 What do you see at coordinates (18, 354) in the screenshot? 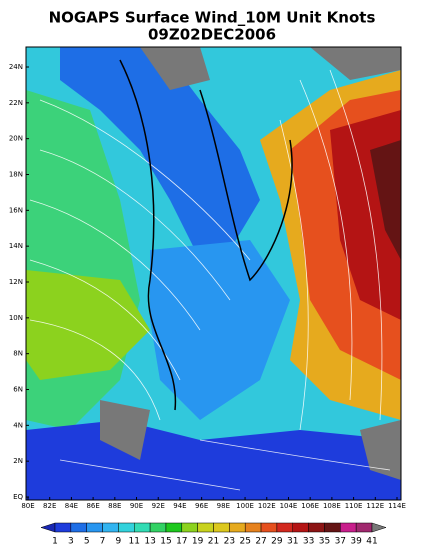
I see `lat-tick-label: 8N` at bounding box center [18, 354].